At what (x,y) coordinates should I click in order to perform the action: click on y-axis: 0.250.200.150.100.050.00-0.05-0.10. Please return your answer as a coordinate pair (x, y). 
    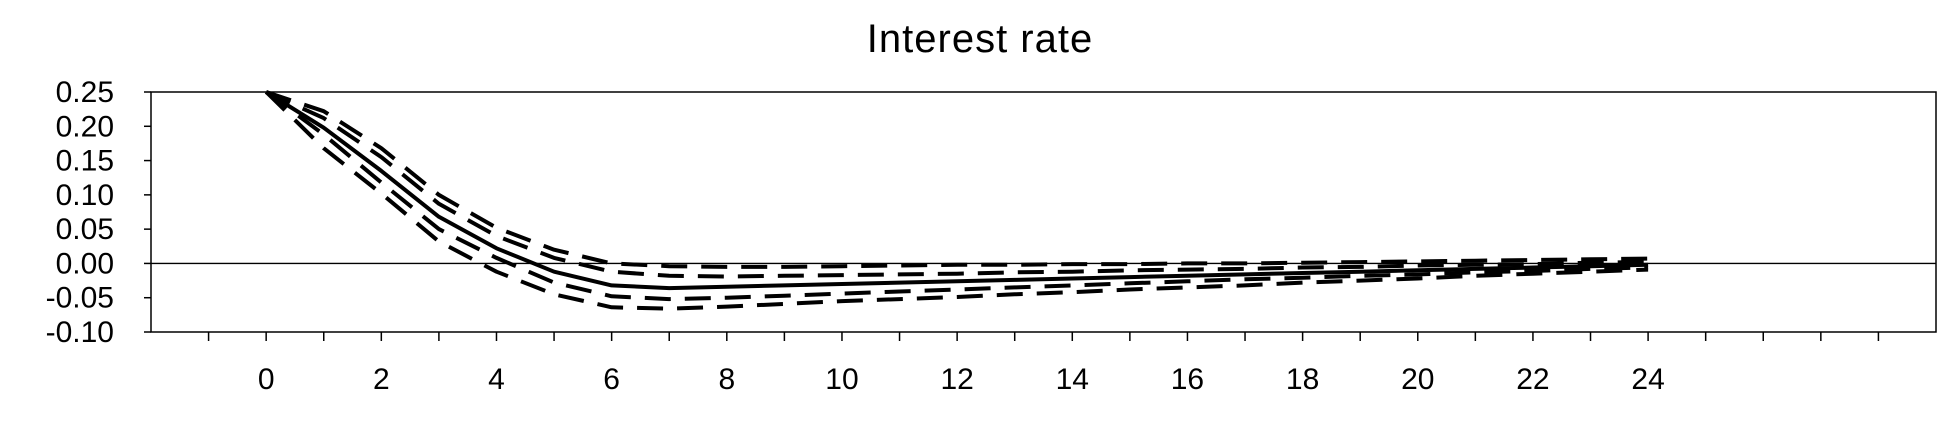
    Looking at the image, I should click on (98, 212).